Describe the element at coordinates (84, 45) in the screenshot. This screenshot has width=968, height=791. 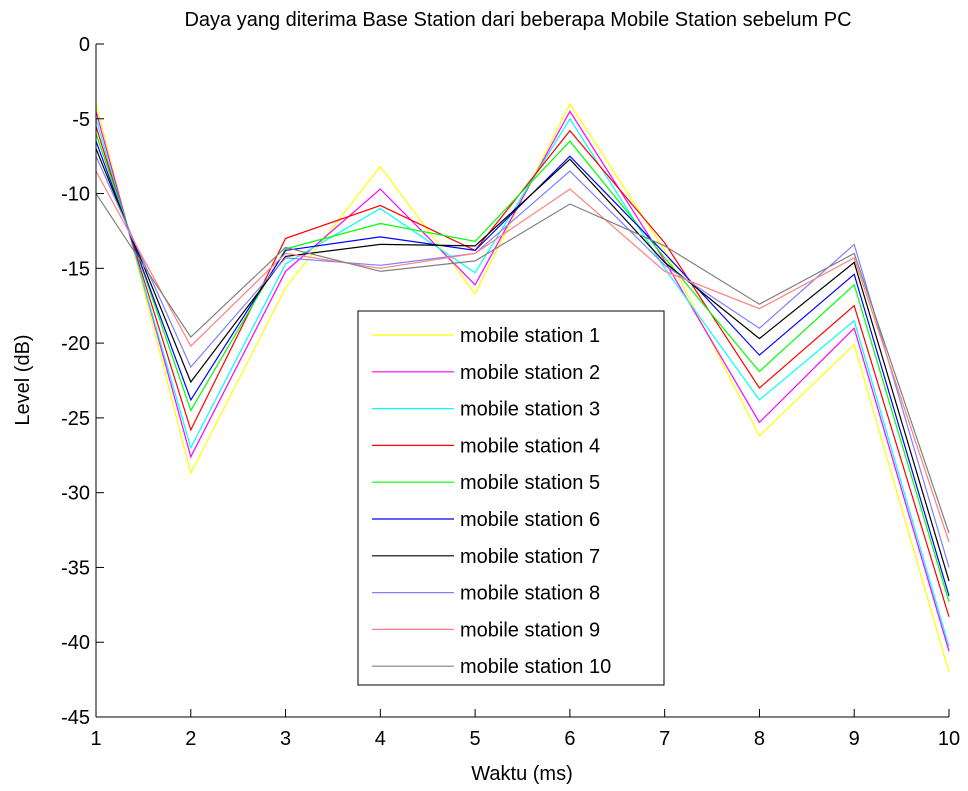
I see `y-tick-label: 0` at that location.